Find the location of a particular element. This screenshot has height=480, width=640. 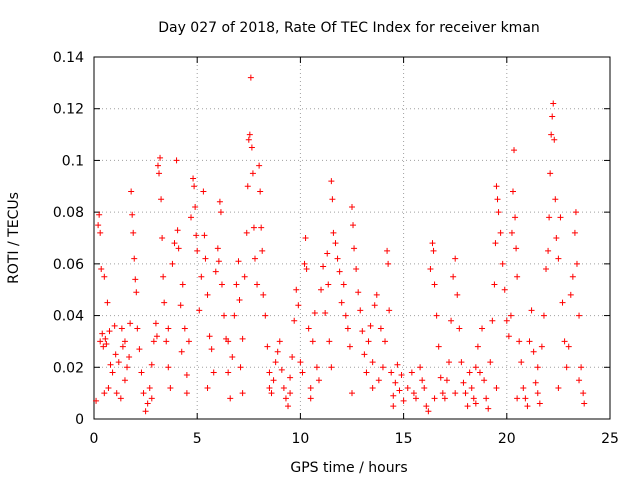

x-tick-label: 0 is located at coordinates (94, 439).